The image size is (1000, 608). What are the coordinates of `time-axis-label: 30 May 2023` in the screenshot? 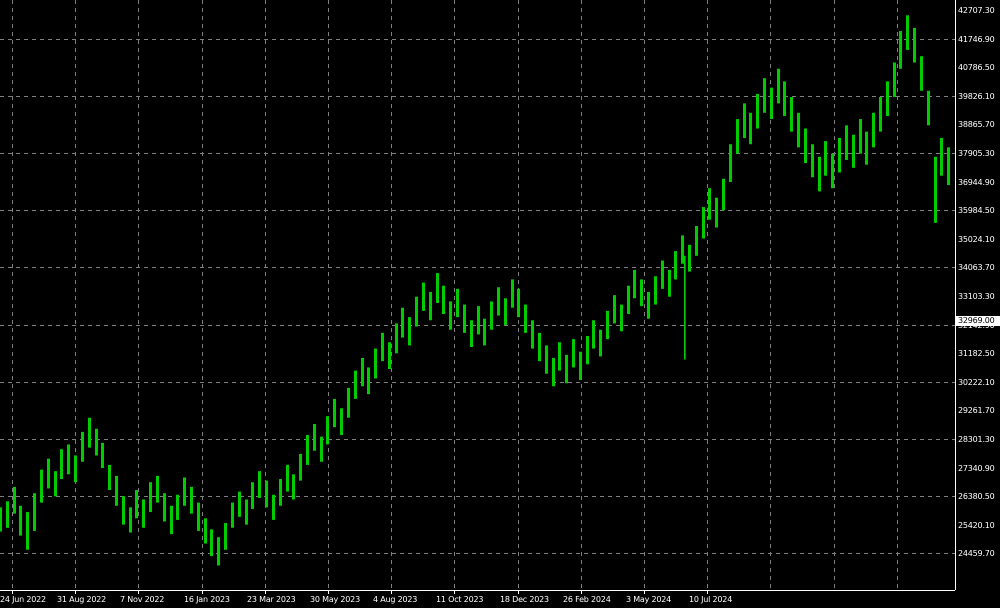 It's located at (335, 599).